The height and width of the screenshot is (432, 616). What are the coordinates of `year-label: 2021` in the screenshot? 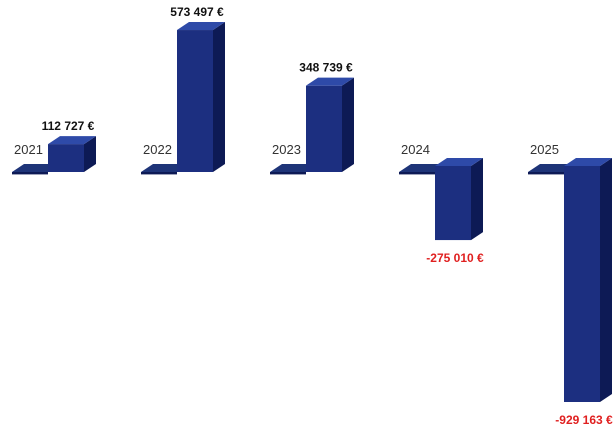 It's located at (28, 149).